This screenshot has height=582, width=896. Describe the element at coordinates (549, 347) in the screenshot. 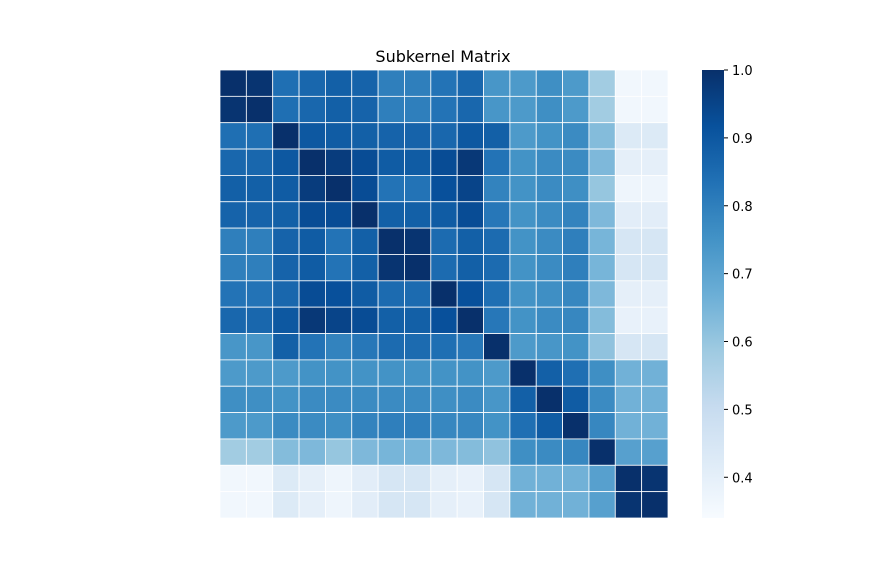

I see `heatmap-cell-r10-c12` at that location.